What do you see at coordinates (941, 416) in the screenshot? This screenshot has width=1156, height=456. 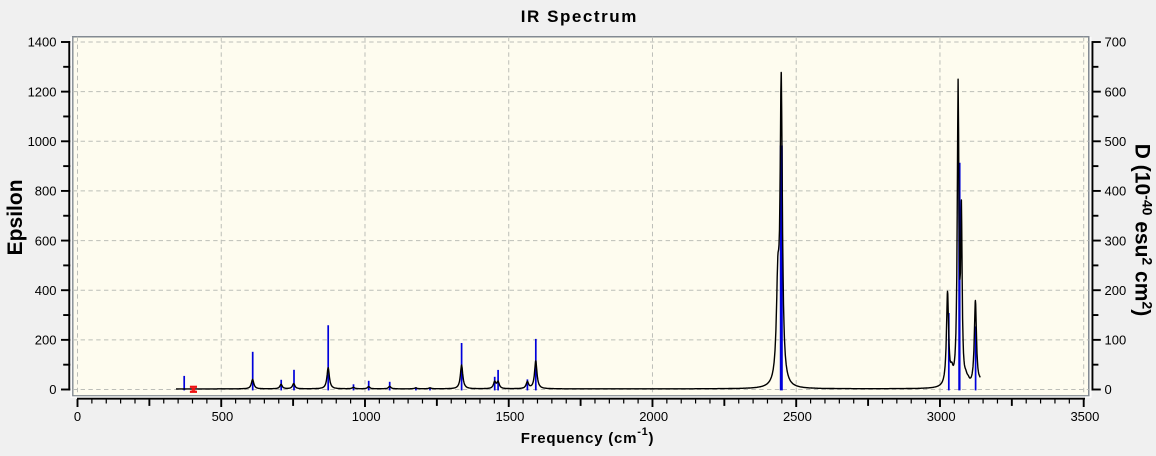 I see `svg-text: 3000` at bounding box center [941, 416].